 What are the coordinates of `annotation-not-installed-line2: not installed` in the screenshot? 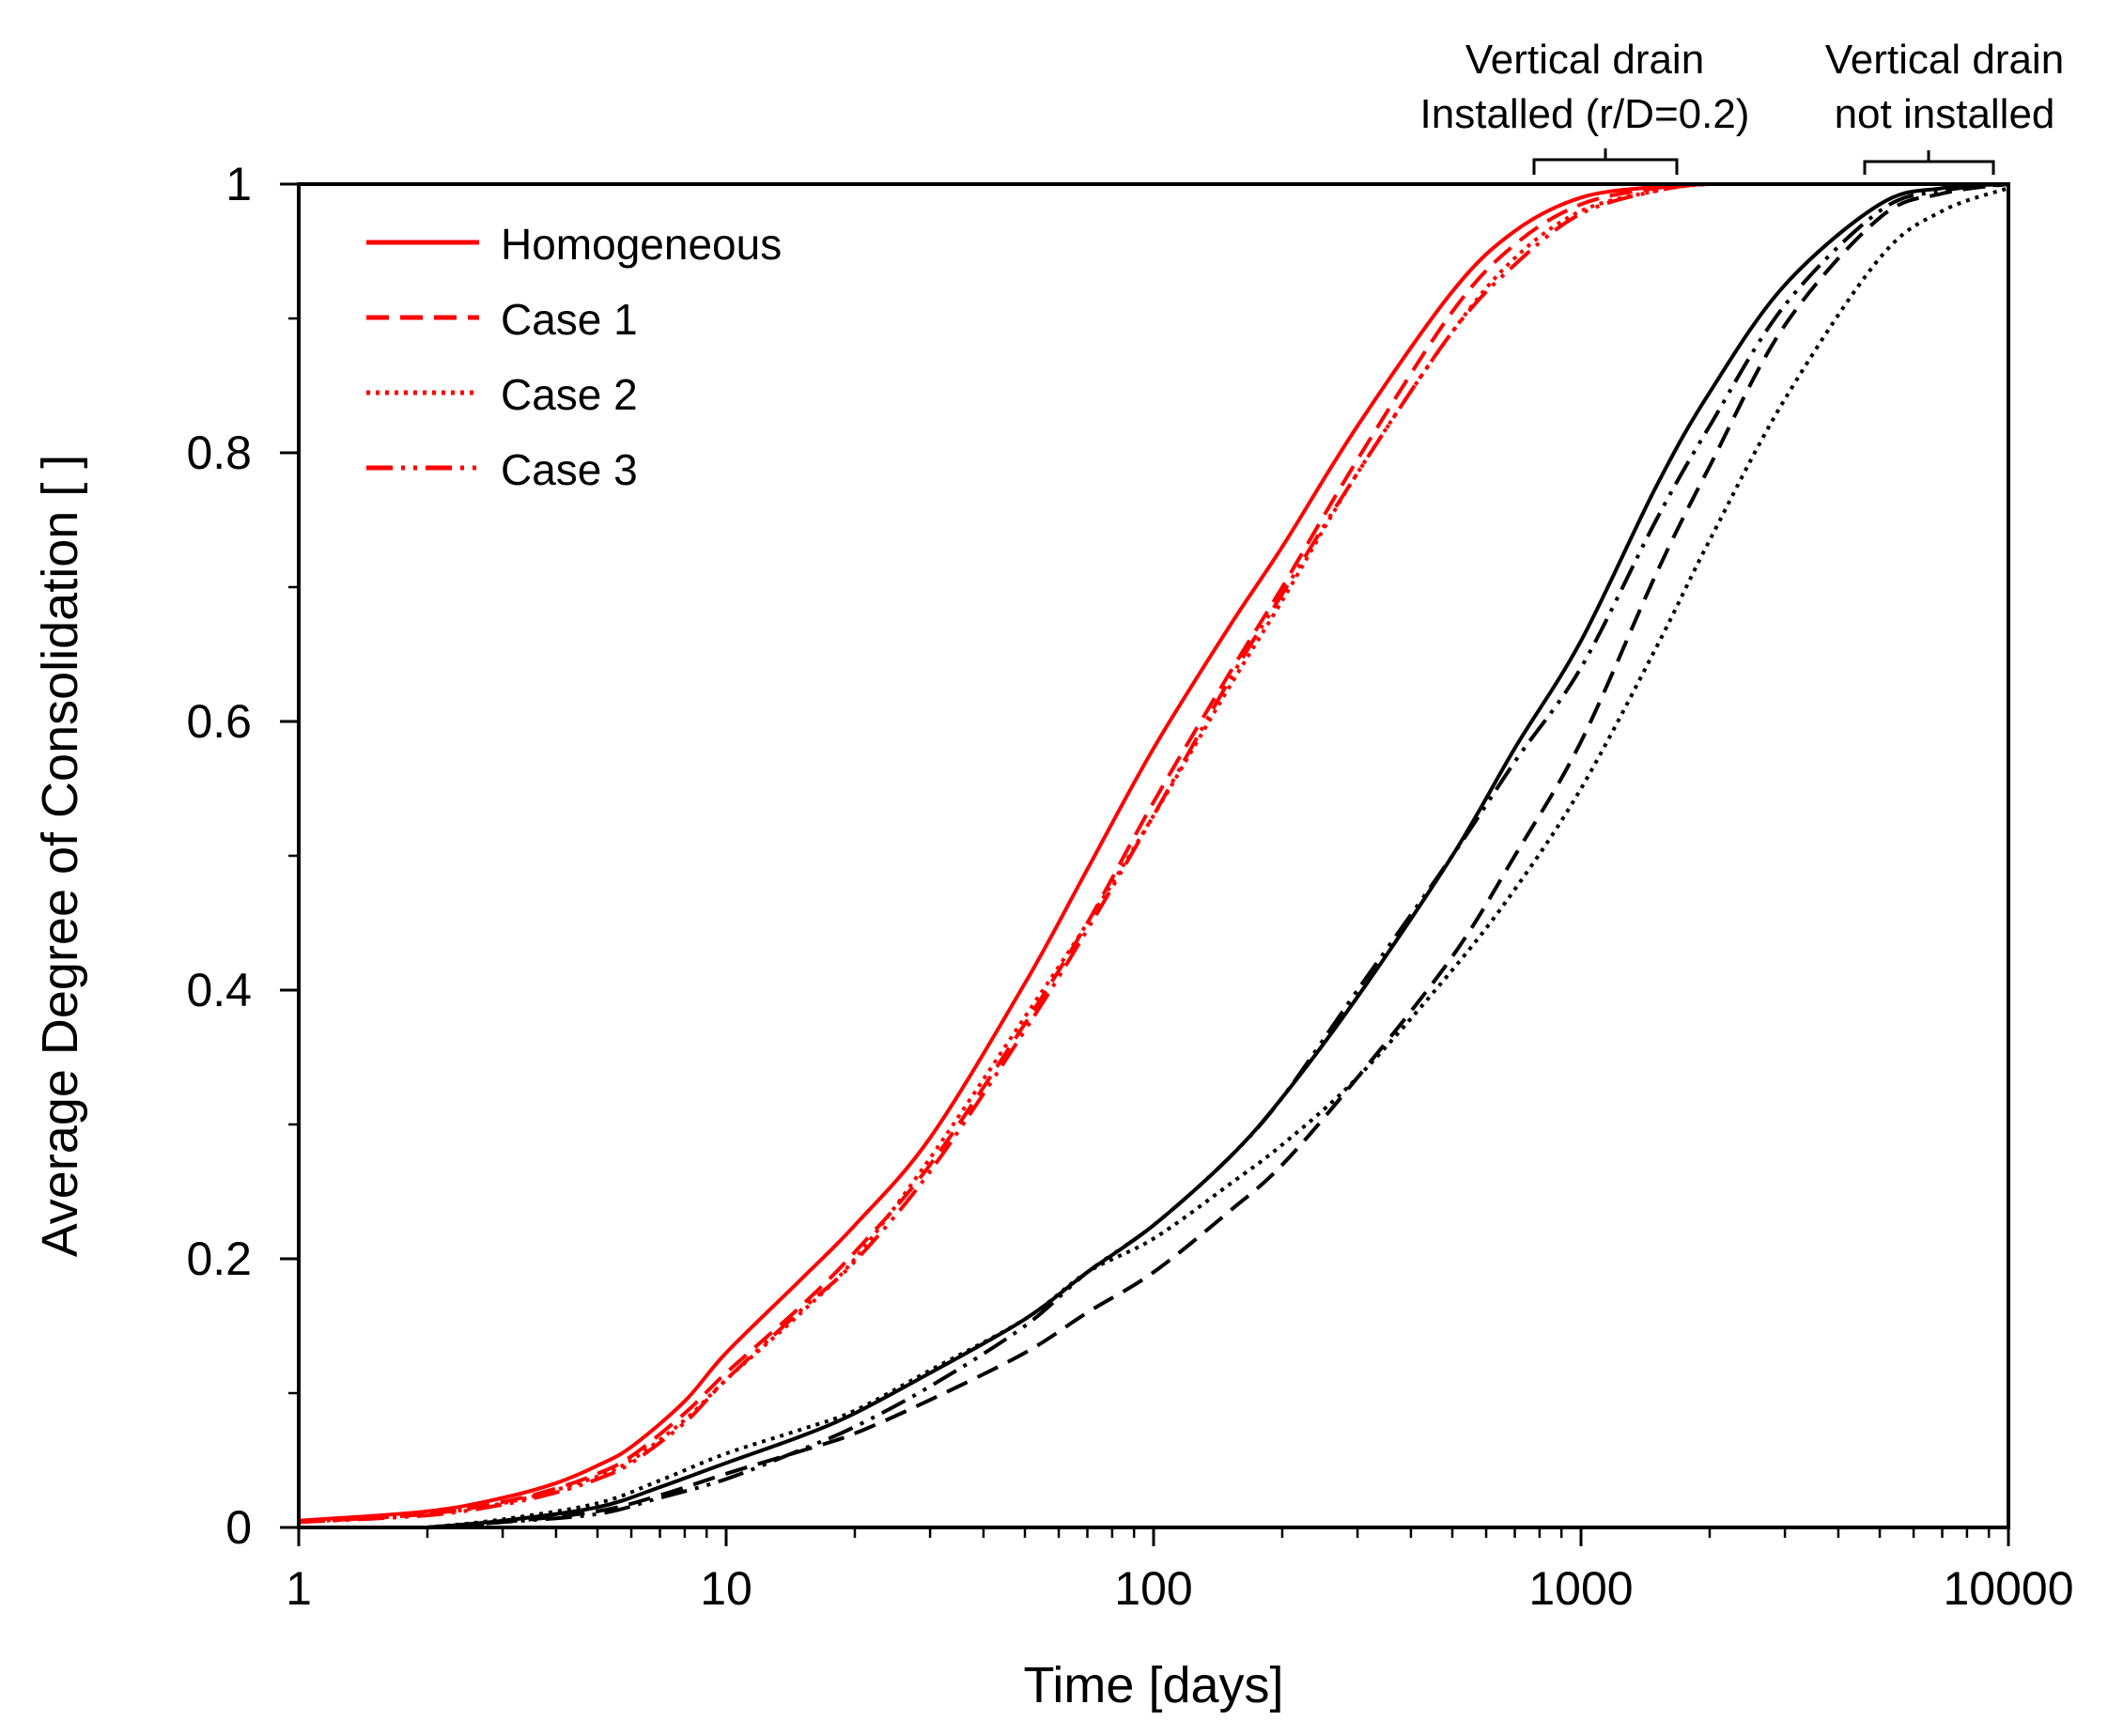 It's located at (1945, 114).